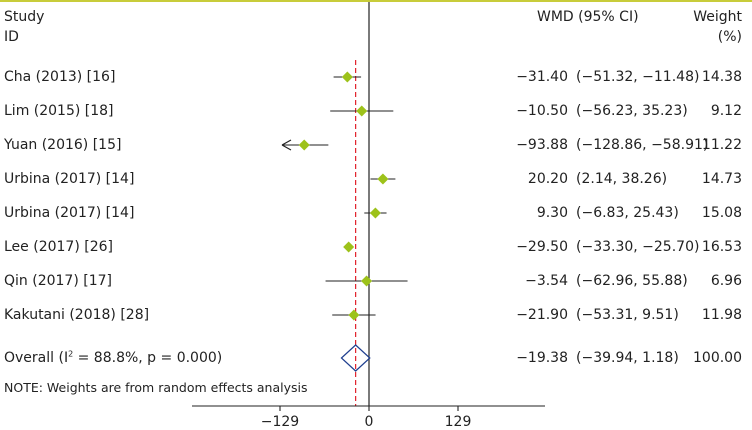  Describe the element at coordinates (24, 17) in the screenshot. I see `header-study: Study` at that location.